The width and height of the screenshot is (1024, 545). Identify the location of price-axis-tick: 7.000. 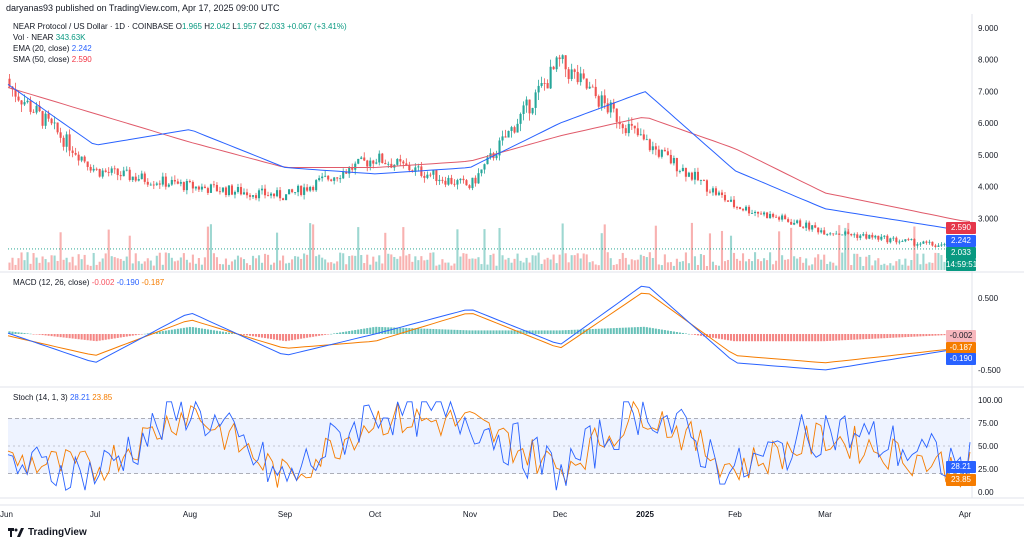
(988, 91).